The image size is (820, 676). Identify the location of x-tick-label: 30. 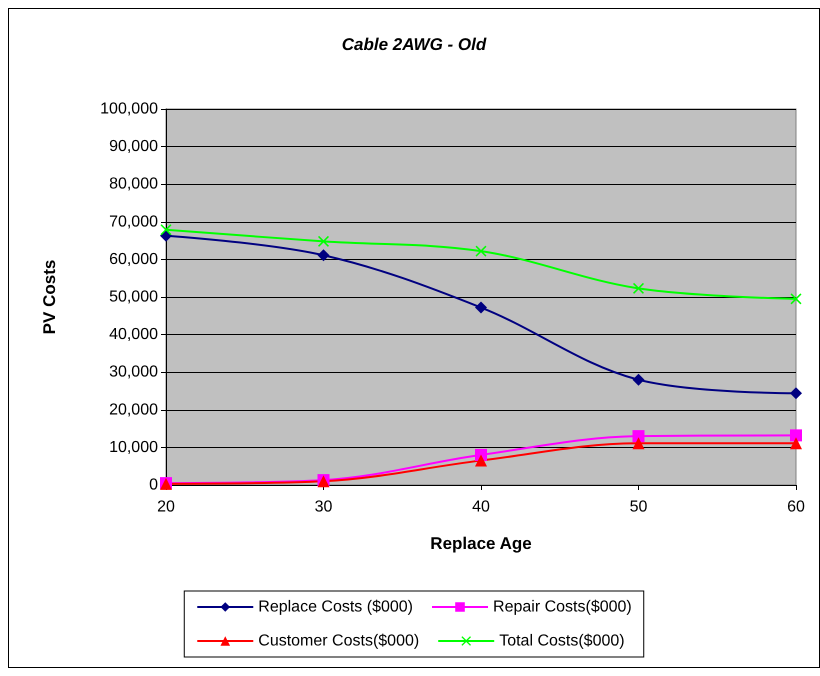
(323, 507).